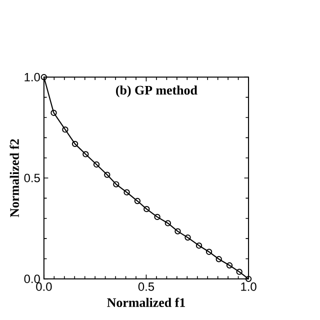 The height and width of the screenshot is (320, 320). What do you see at coordinates (248, 286) in the screenshot?
I see `x-tick-label: 1.0` at bounding box center [248, 286].